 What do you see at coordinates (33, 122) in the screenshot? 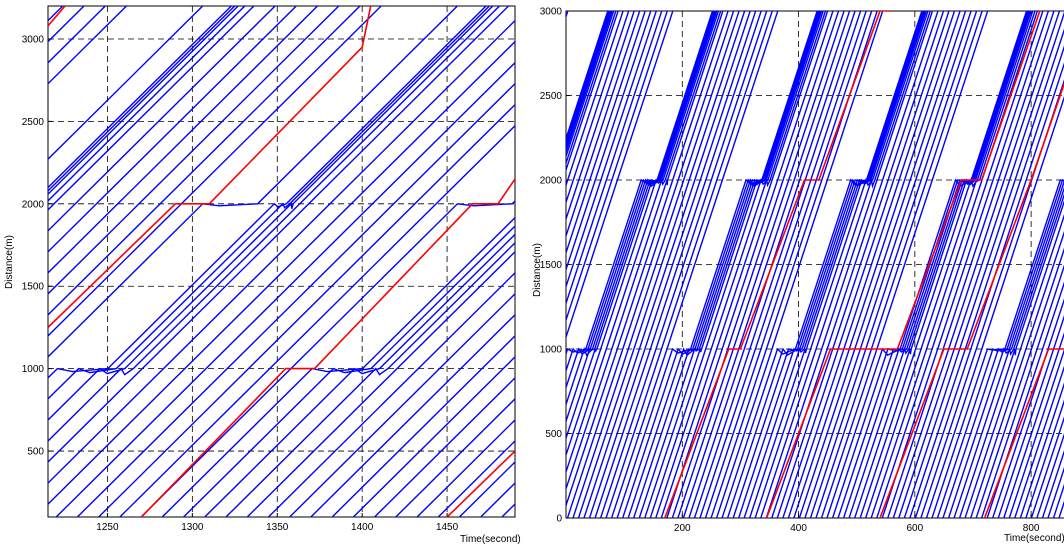
I see `left-y-tick-label: 2500` at bounding box center [33, 122].